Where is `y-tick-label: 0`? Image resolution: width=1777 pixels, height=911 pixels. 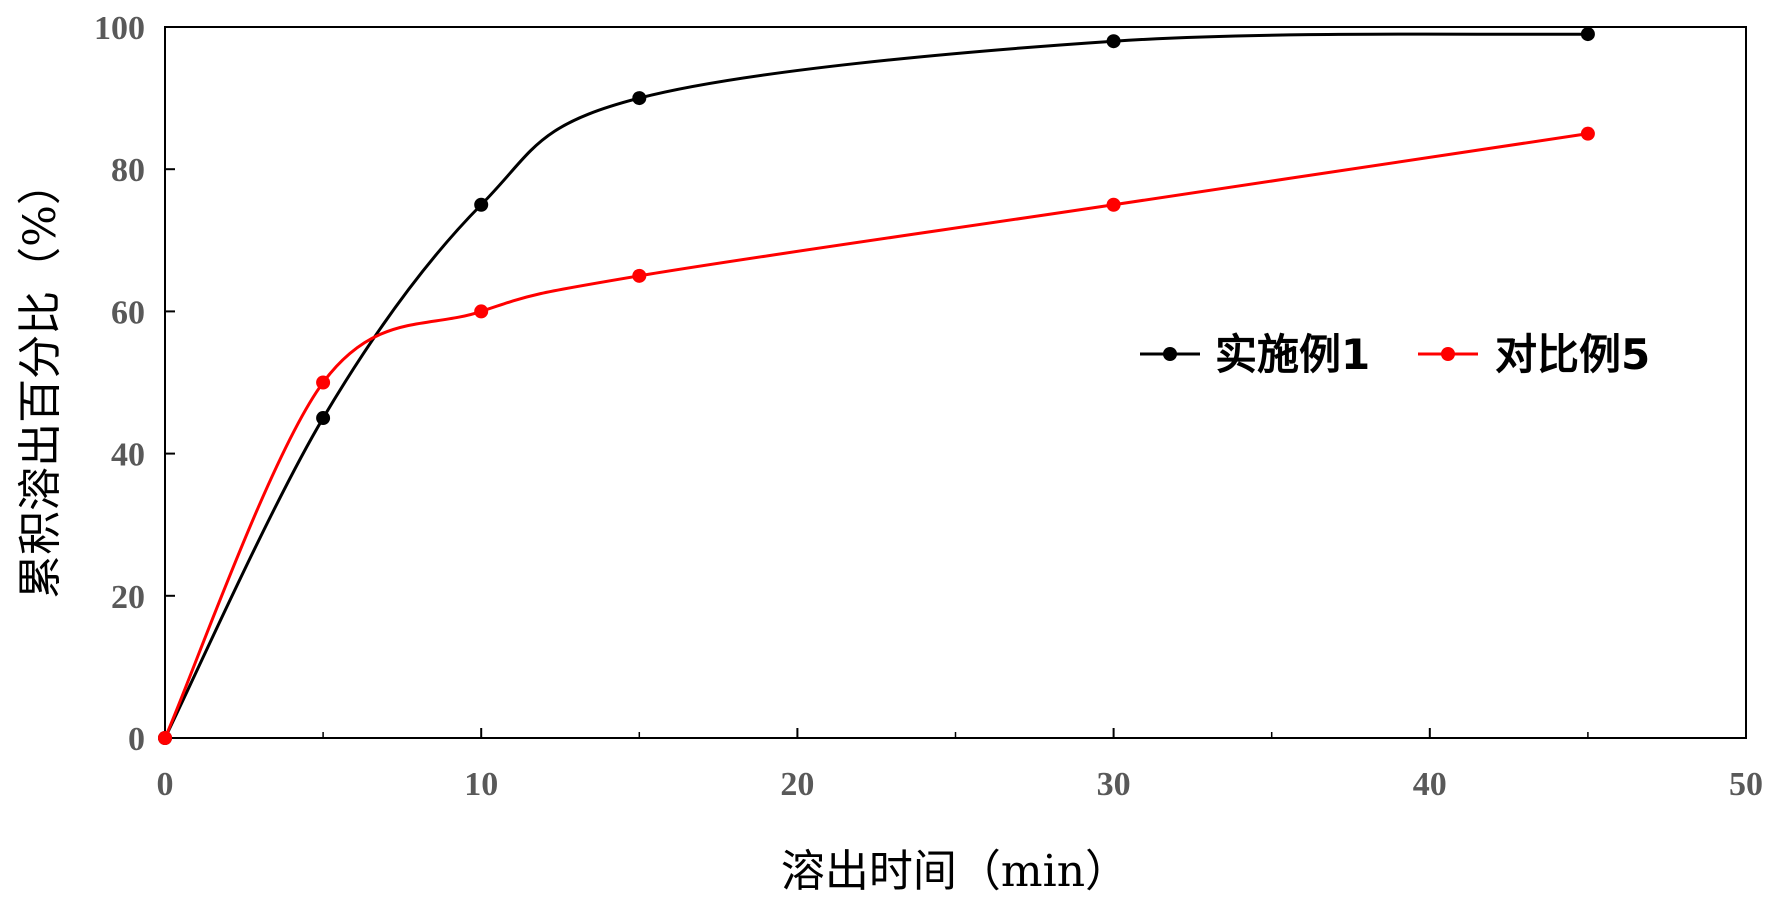
y-tick-label: 0 is located at coordinates (136, 739).